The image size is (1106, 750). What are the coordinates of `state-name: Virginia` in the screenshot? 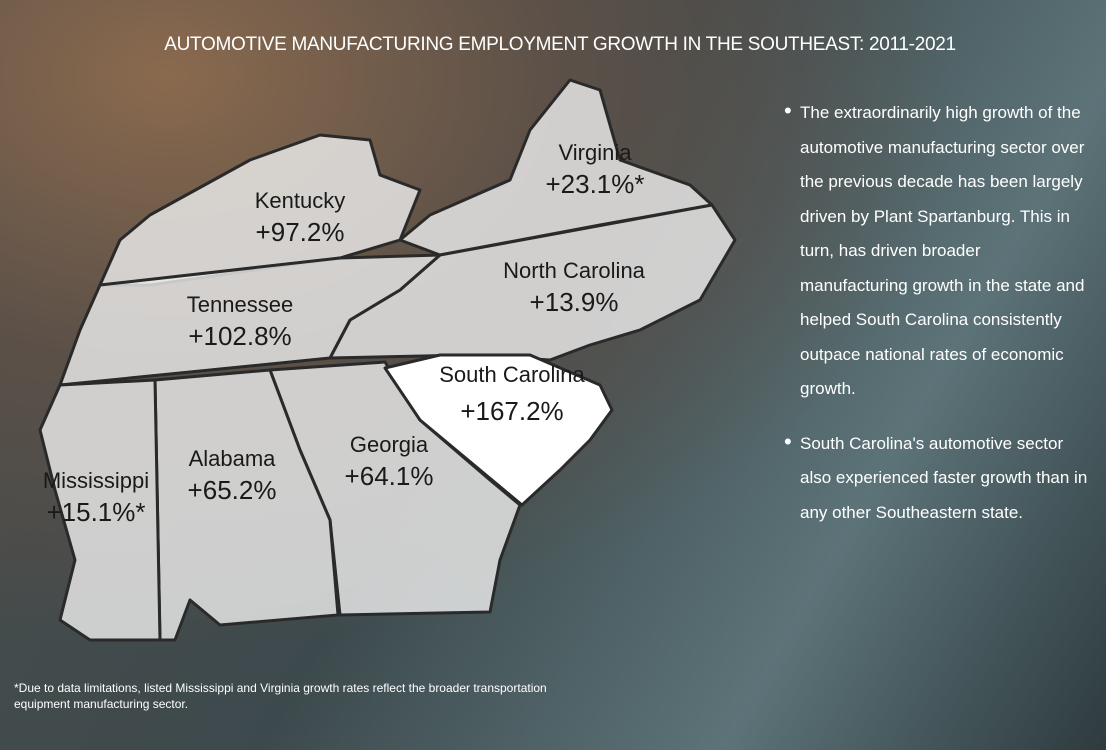 It's located at (596, 152).